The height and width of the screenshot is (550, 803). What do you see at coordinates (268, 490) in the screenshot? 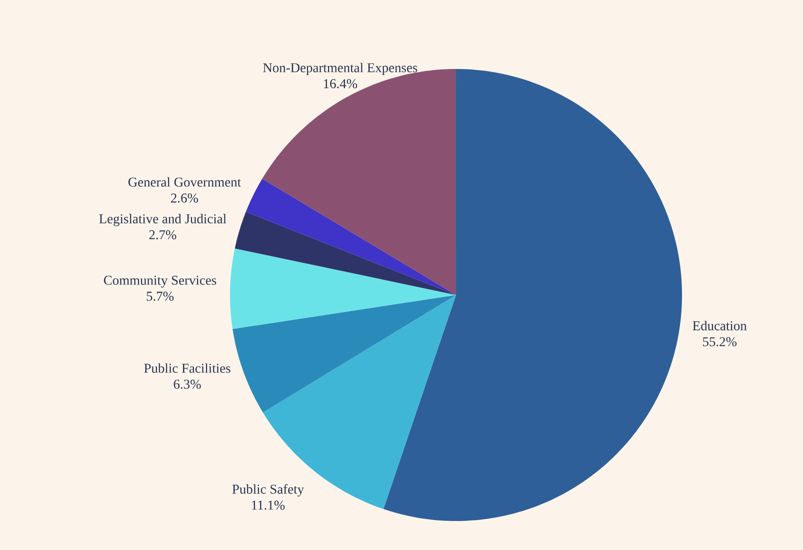
I see `slice-label: Public Safety` at bounding box center [268, 490].